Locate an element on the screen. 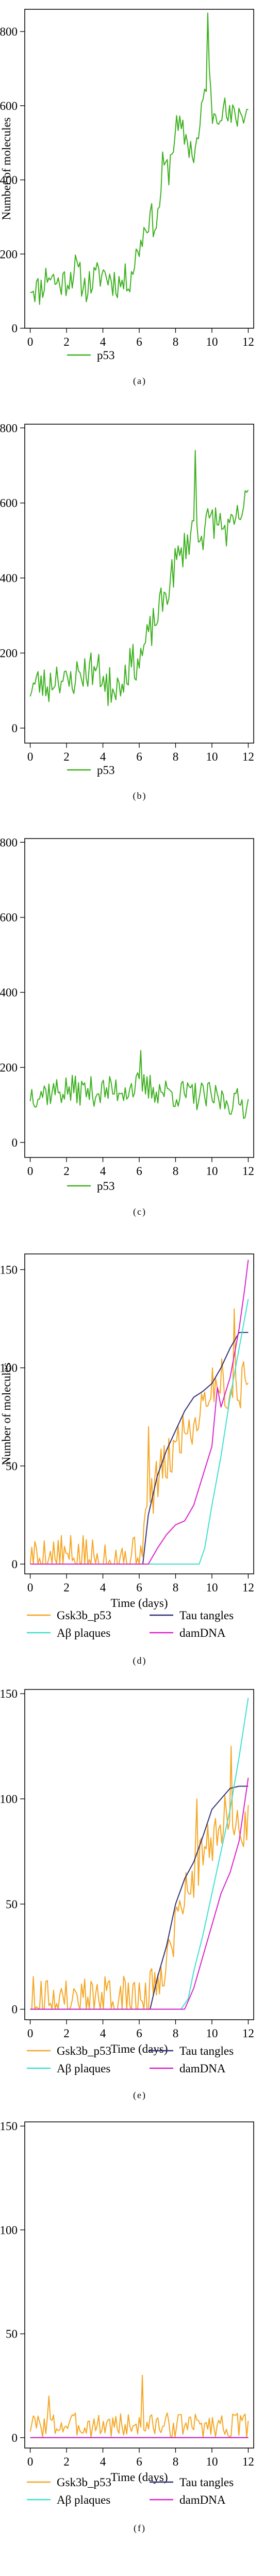  legend-label: damDNA is located at coordinates (203, 2499).